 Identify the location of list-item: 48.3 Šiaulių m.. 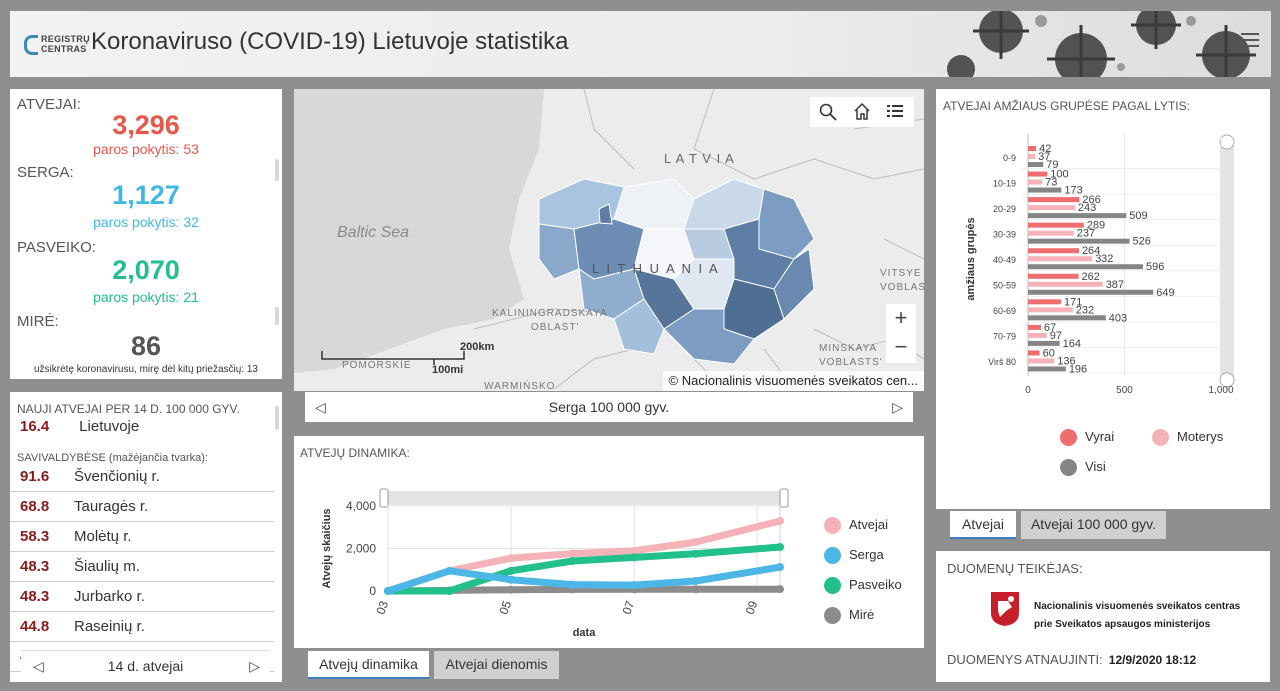
(142, 567).